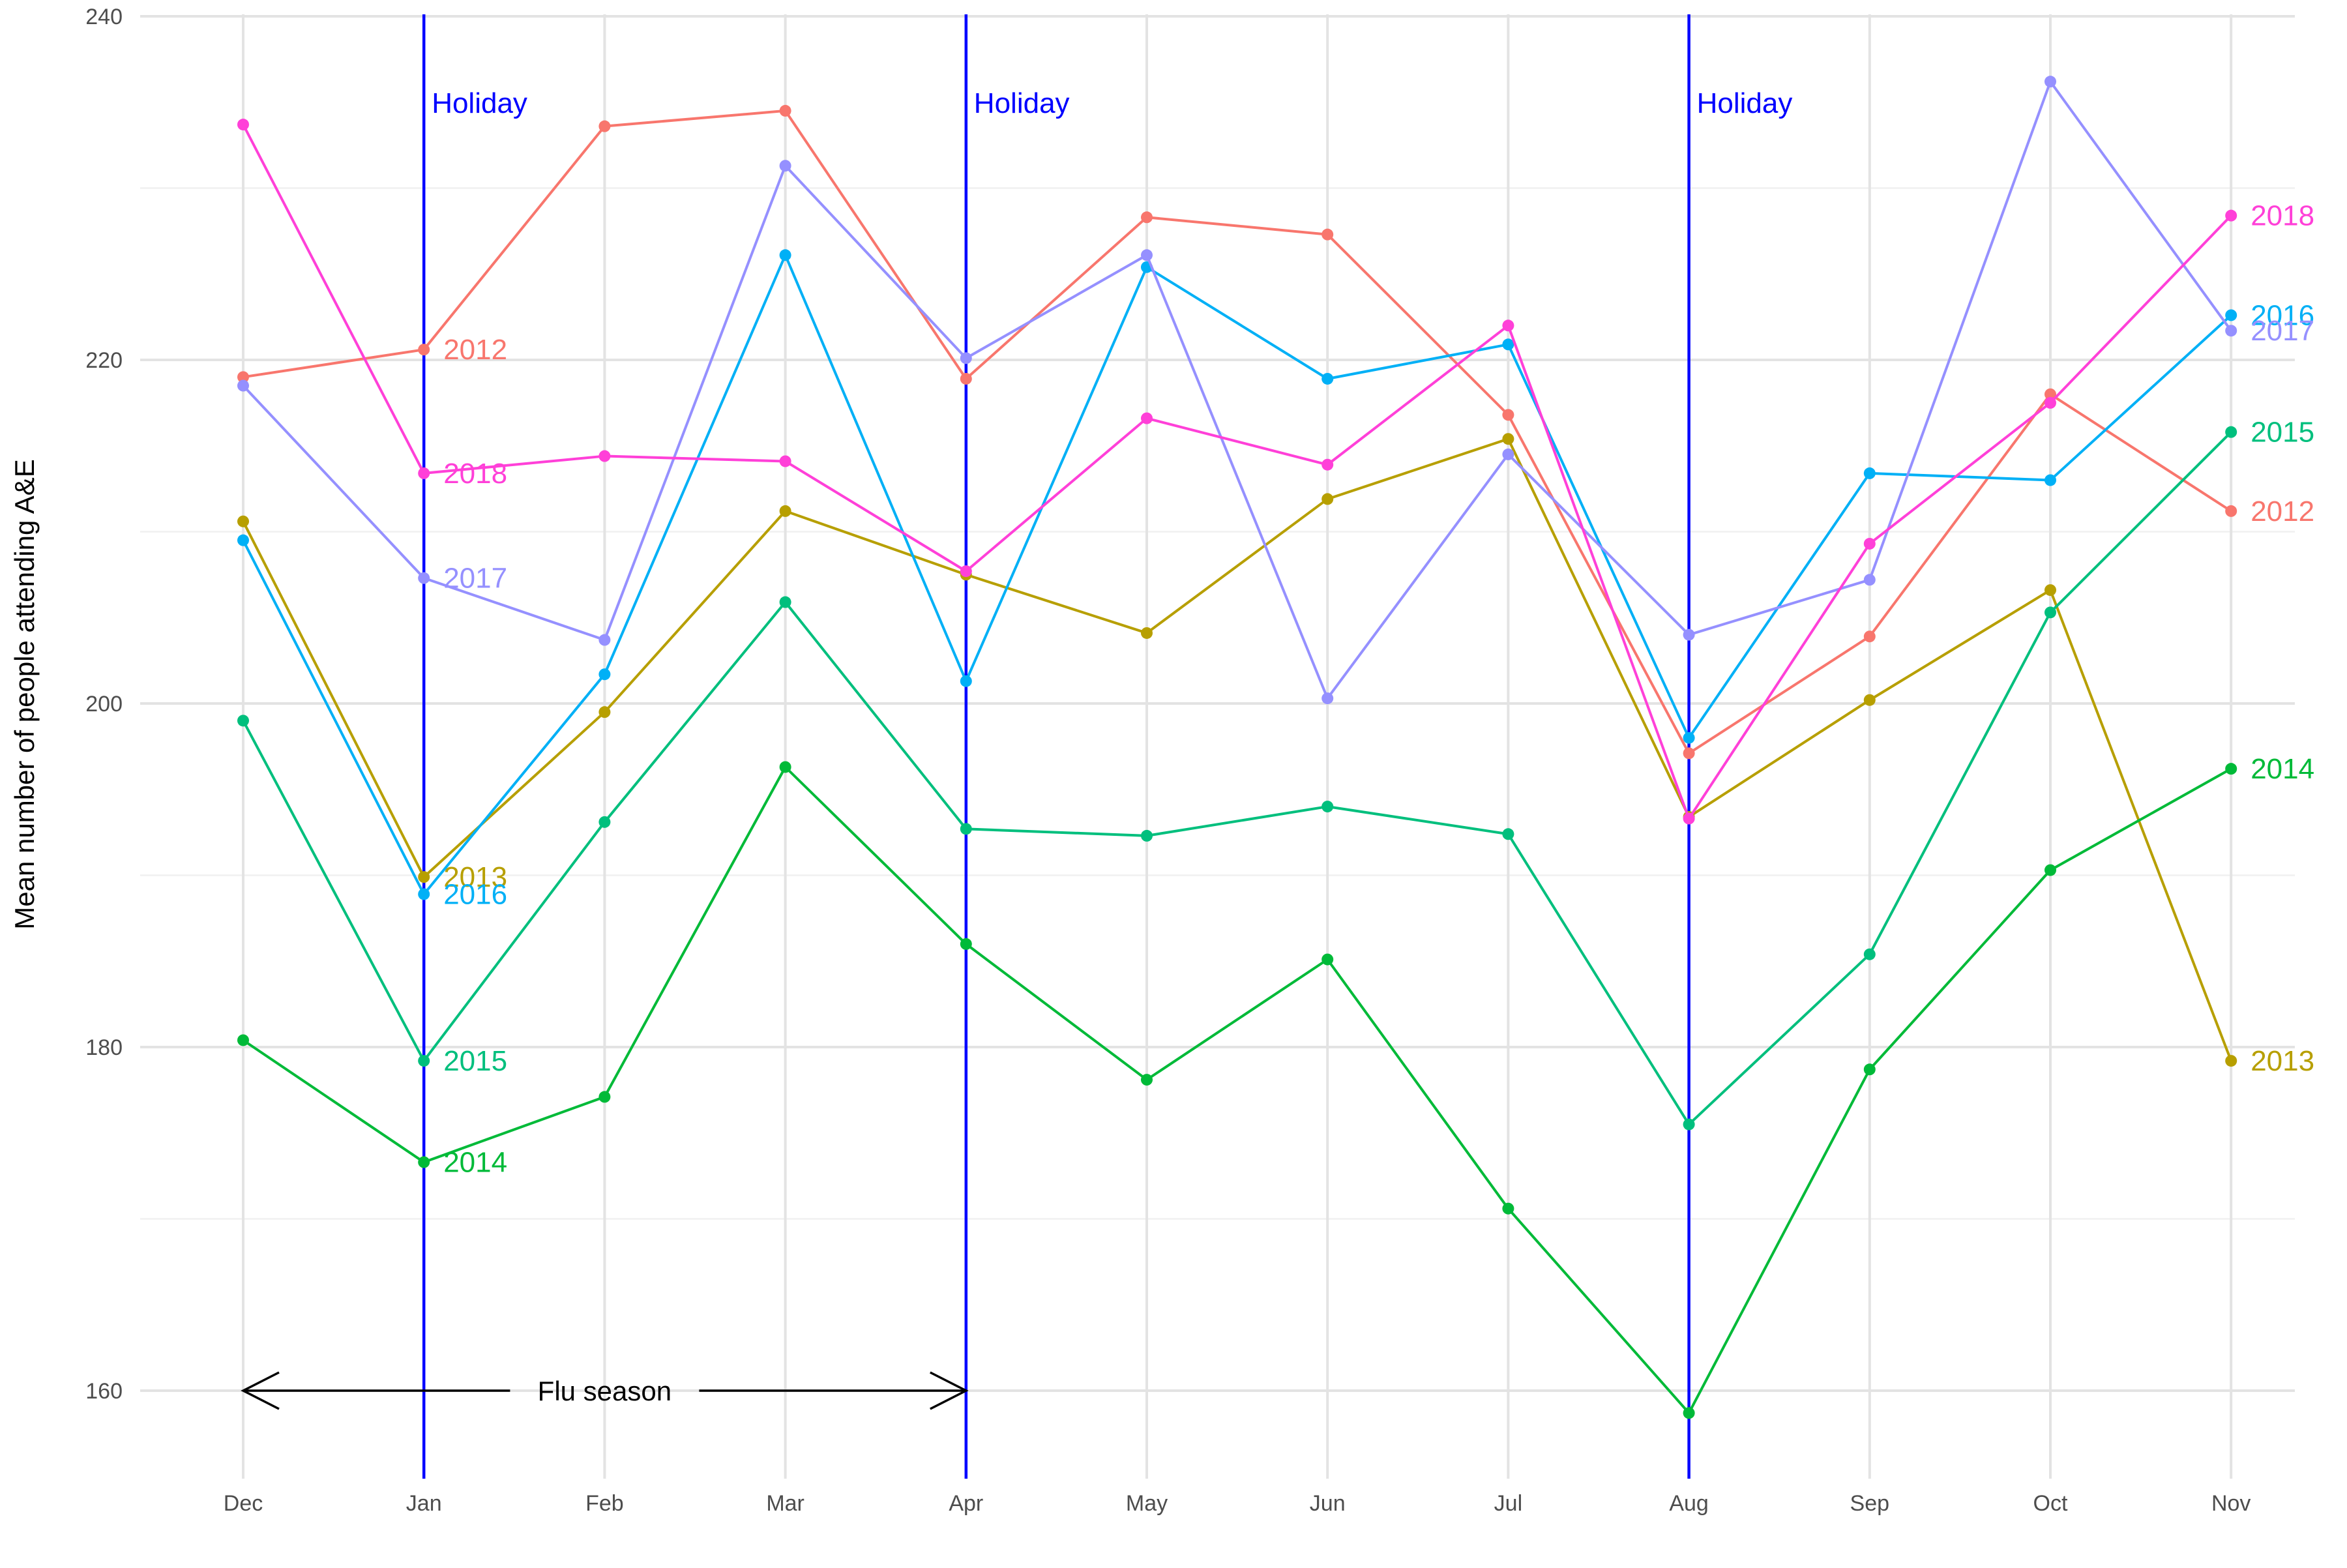 The width and height of the screenshot is (2347, 1568). I want to click on series-label-jan: 2016, so click(475, 894).